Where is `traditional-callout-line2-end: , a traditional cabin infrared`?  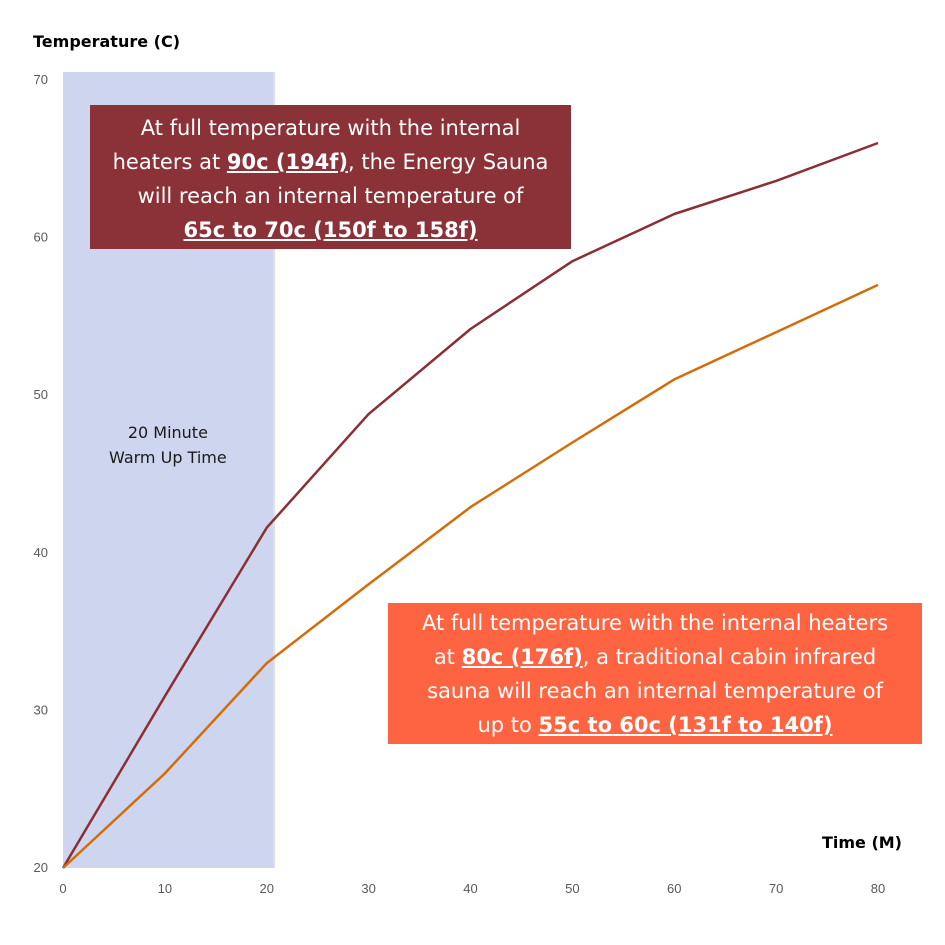
traditional-callout-line2-end: , a traditional cabin infrared is located at coordinates (729, 657).